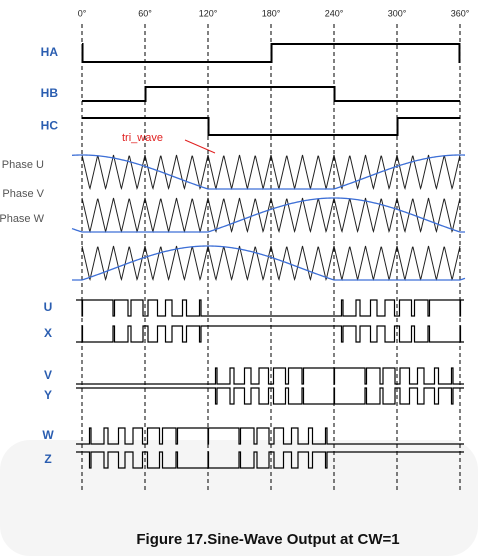  What do you see at coordinates (334, 13) in the screenshot?
I see `angle-label: 240°` at bounding box center [334, 13].